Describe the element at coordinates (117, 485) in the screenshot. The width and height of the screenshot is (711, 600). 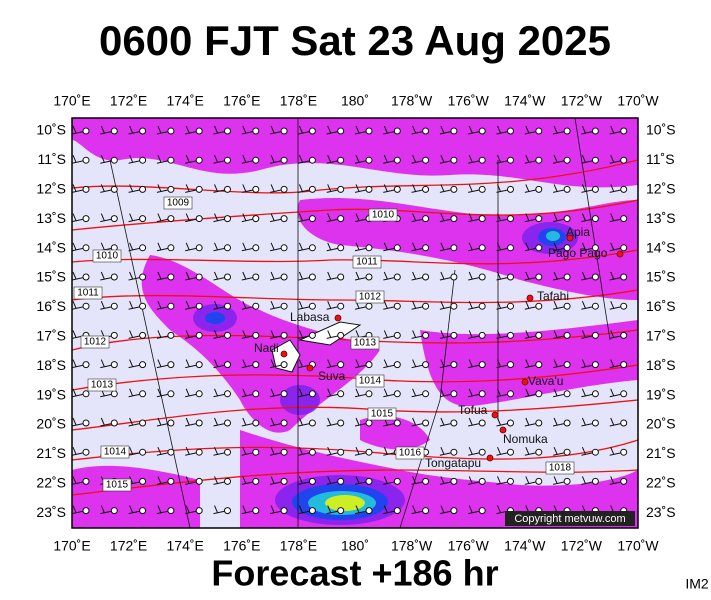
I see `isobar-label: 1015` at that location.